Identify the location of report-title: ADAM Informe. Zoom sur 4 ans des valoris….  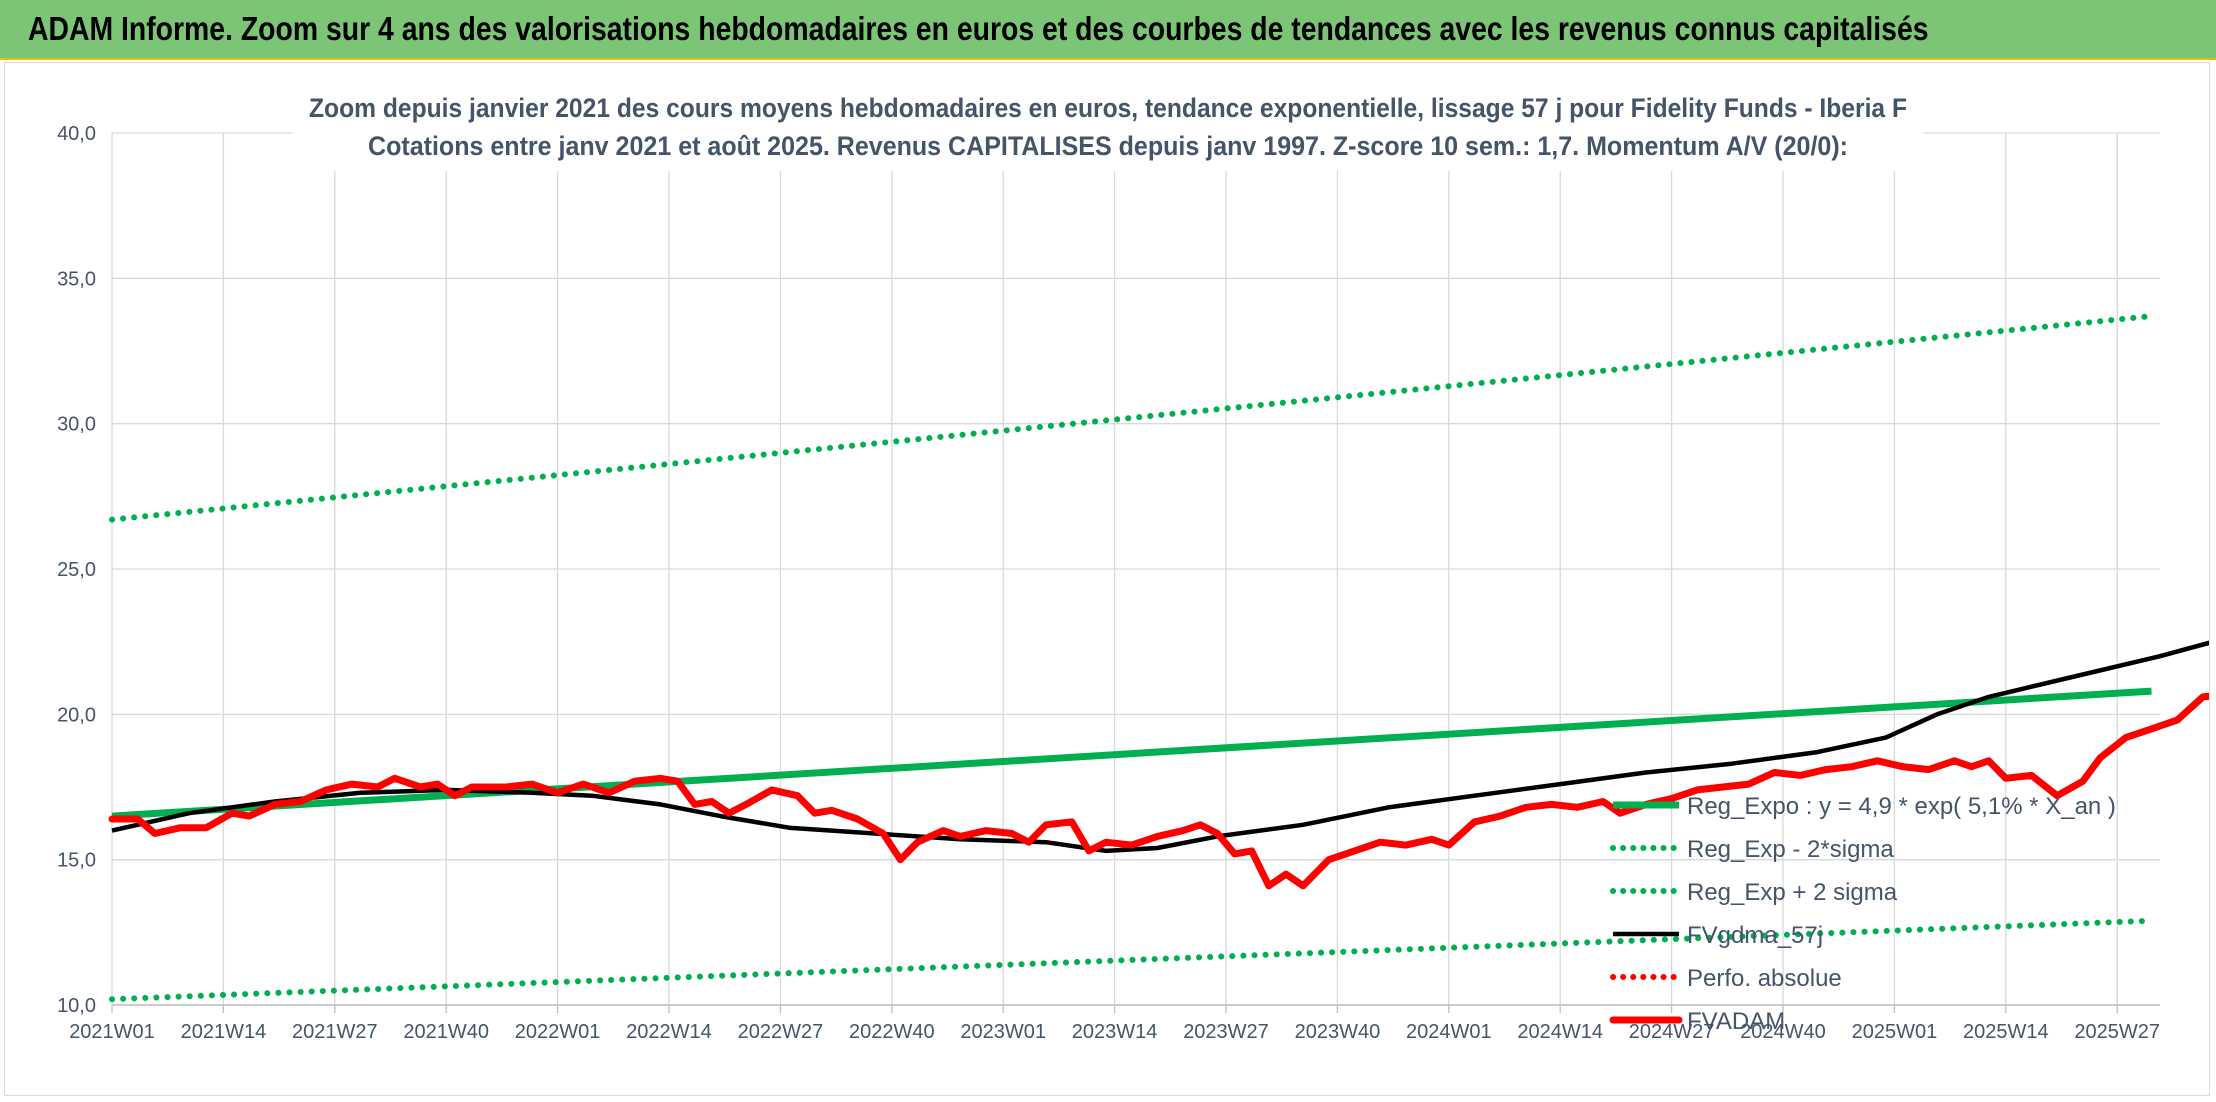
(978, 28).